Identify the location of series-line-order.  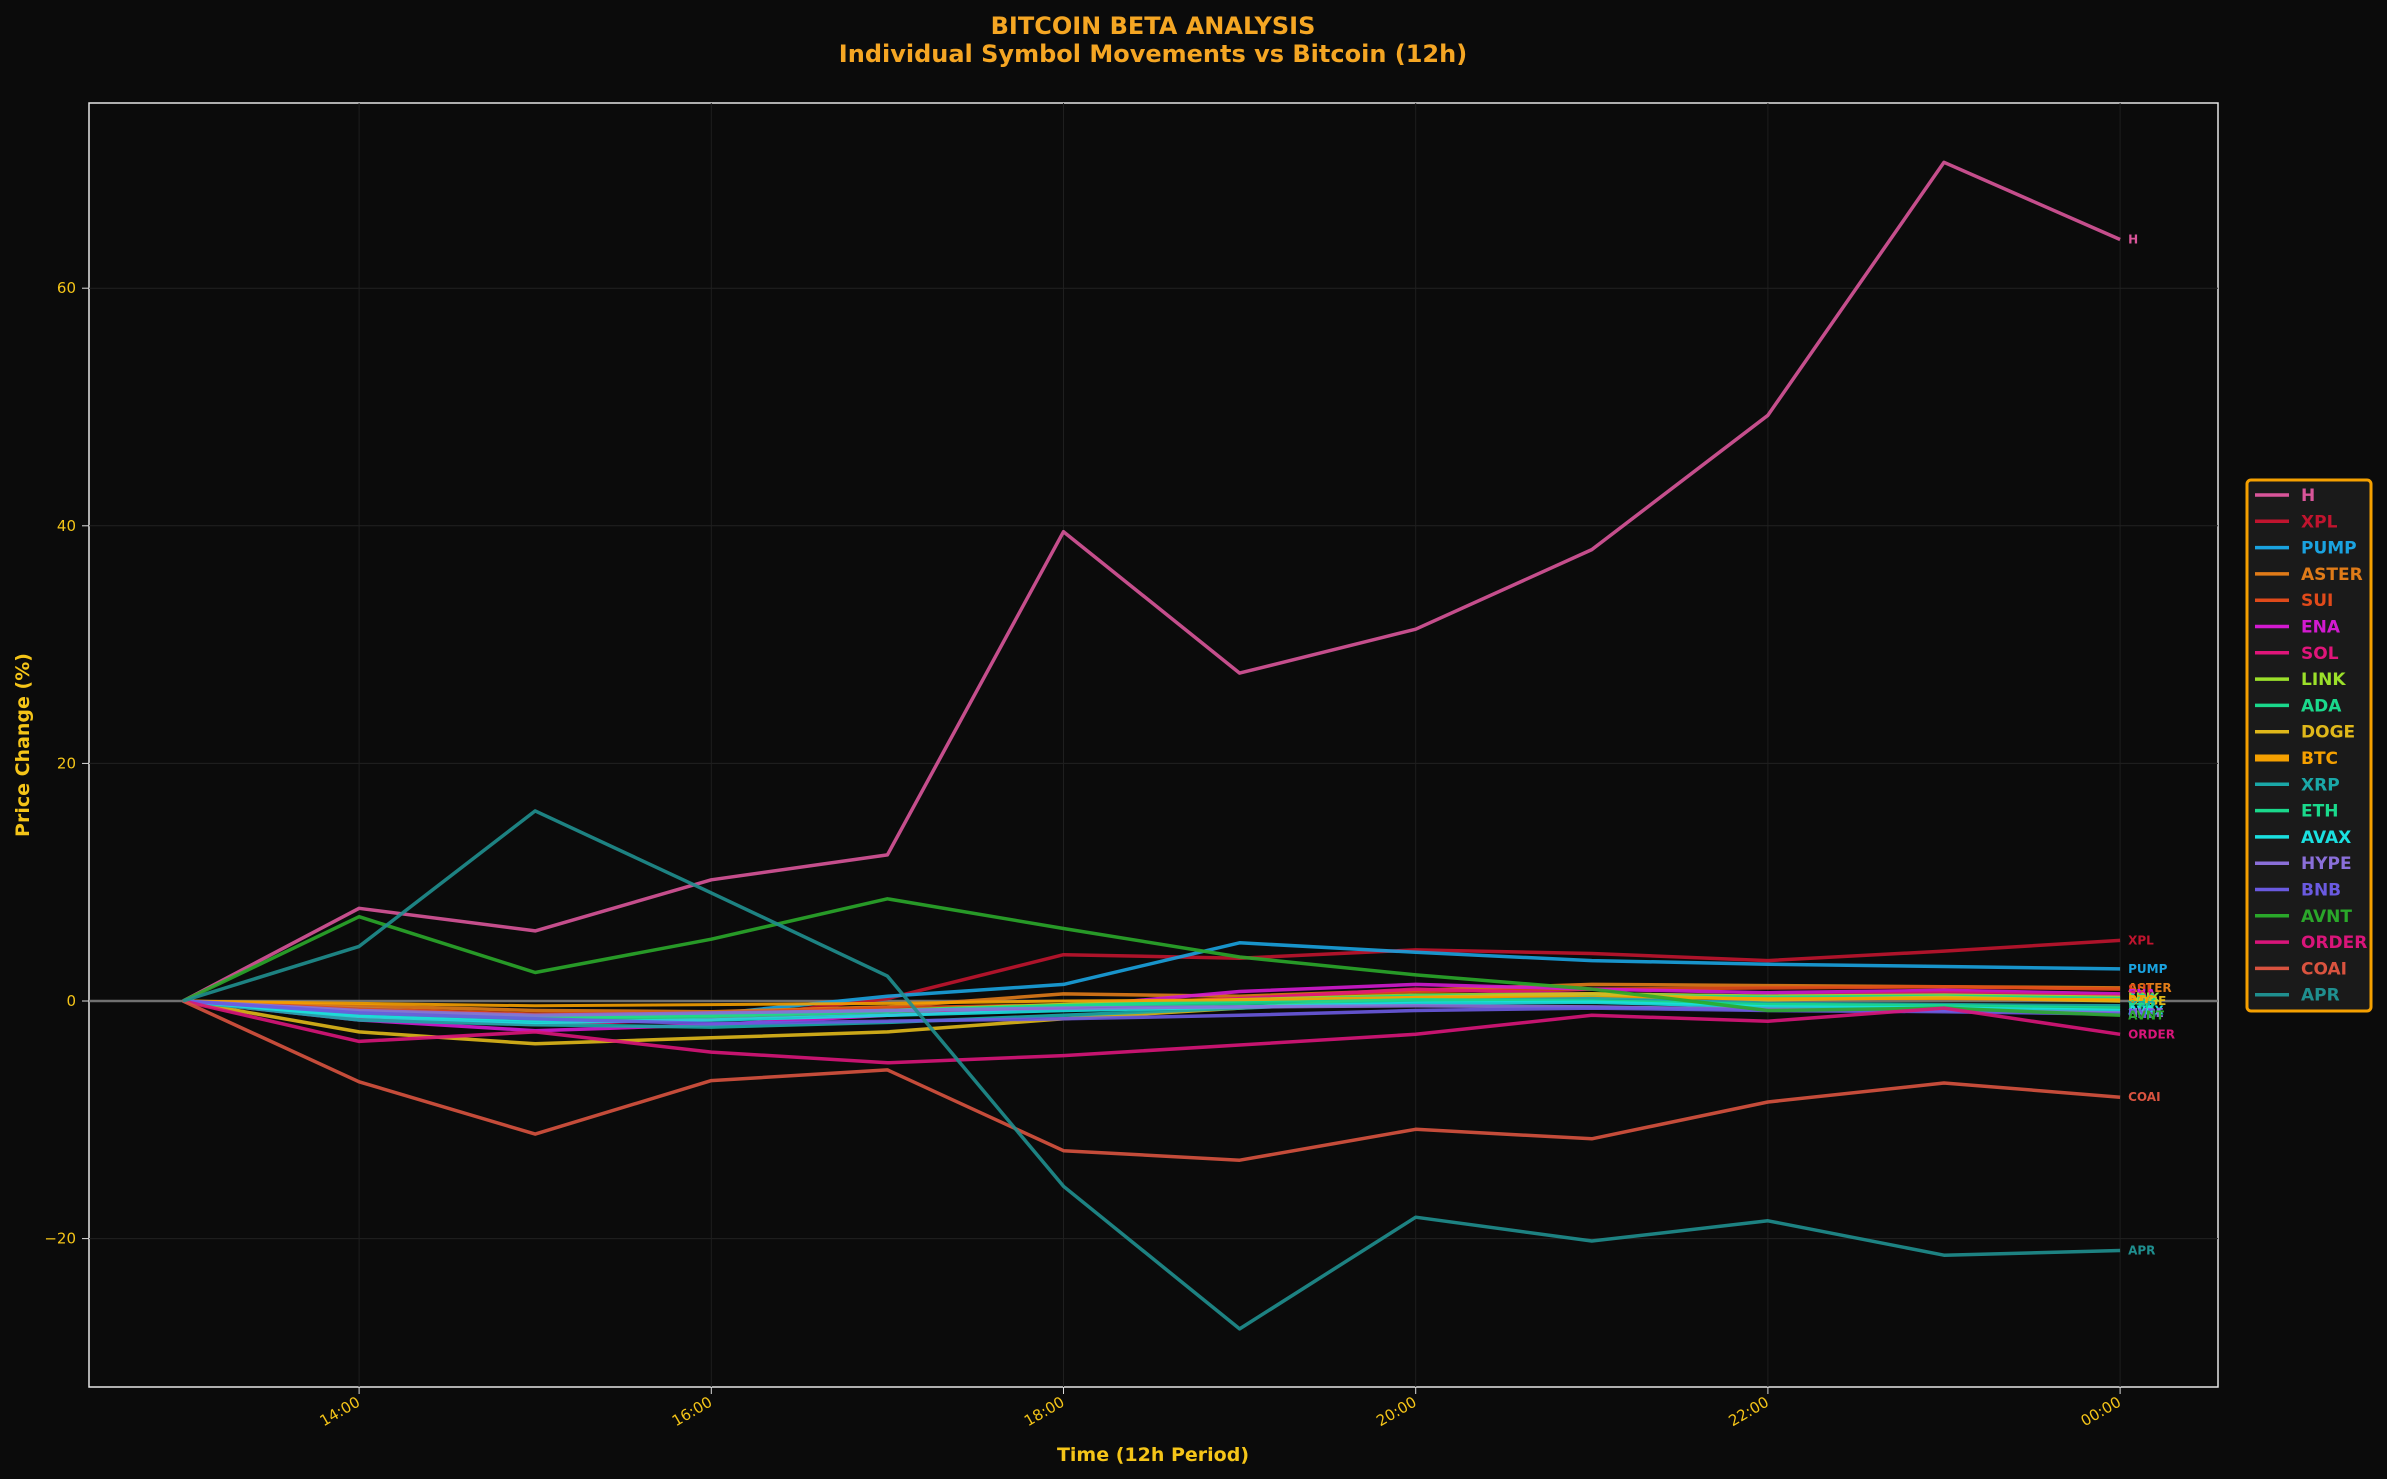
(1151, 1032).